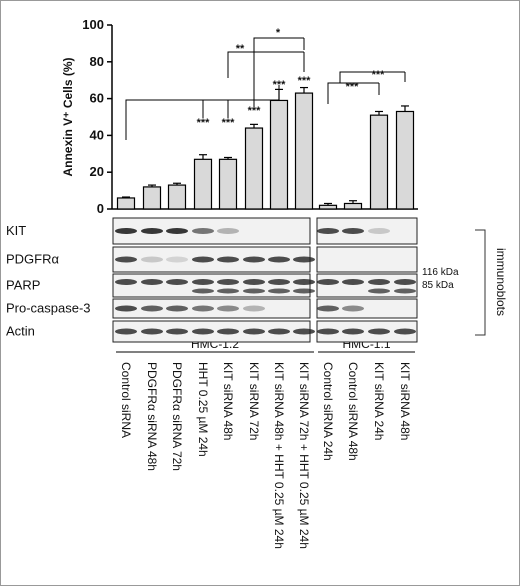 Image resolution: width=520 pixels, height=586 pixels. Describe the element at coordinates (254, 401) in the screenshot. I see `category-label: KIT siRNA 72h` at that location.